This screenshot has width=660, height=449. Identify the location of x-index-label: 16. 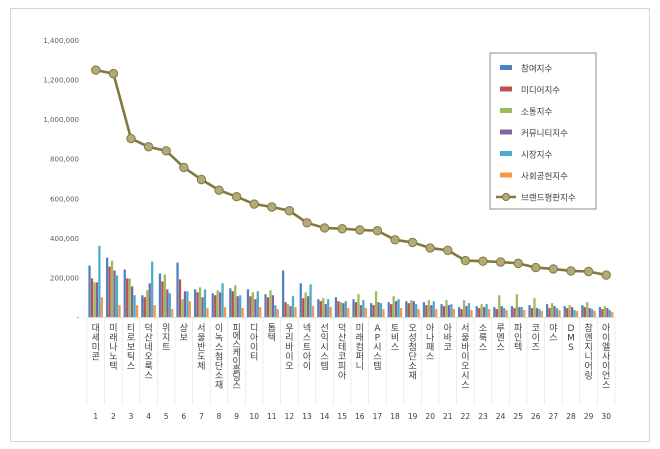
(360, 416).